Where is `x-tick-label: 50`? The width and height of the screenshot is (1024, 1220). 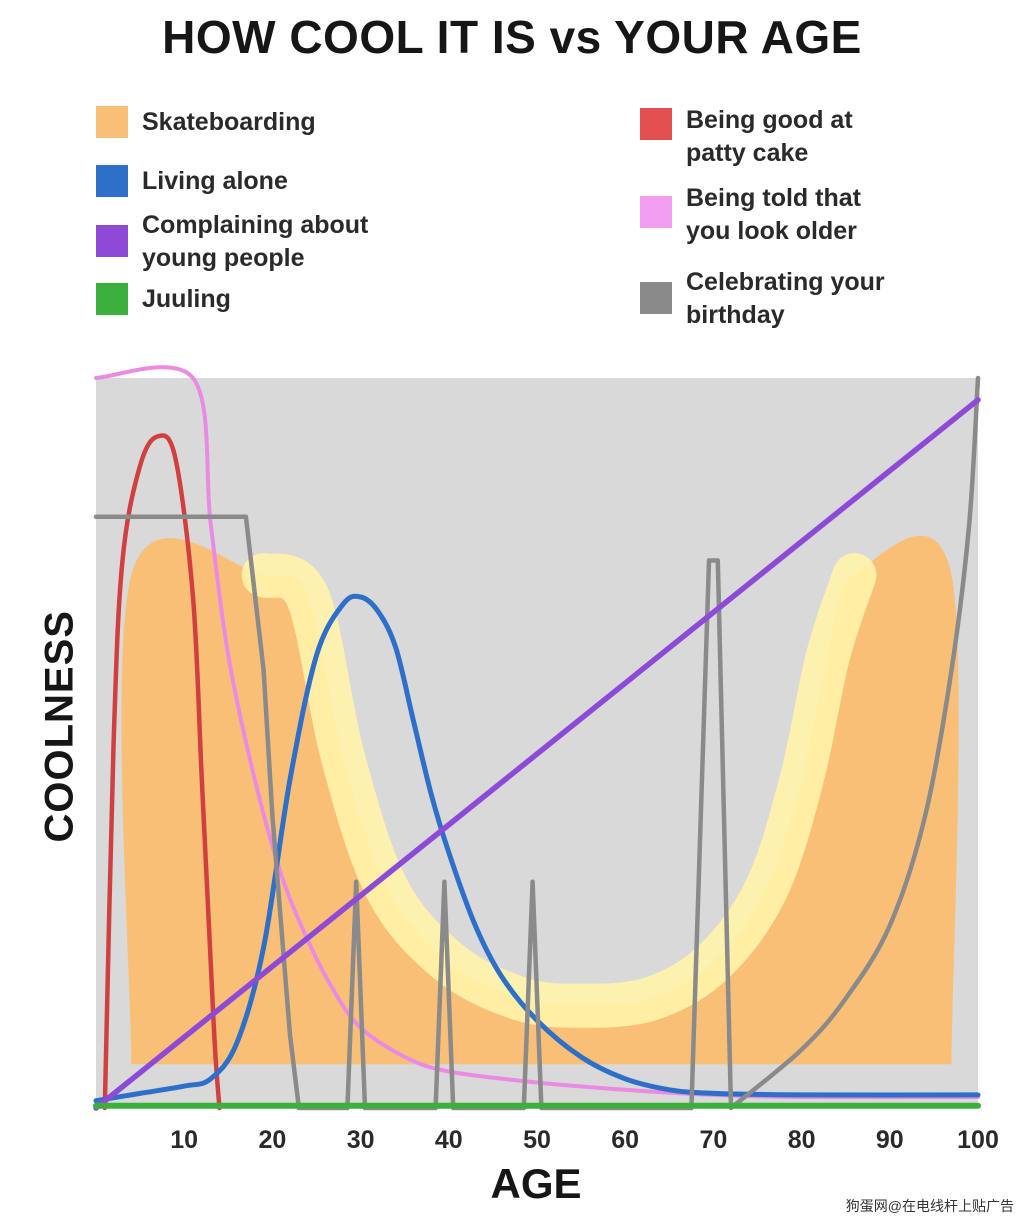
x-tick-label: 50 is located at coordinates (537, 1140).